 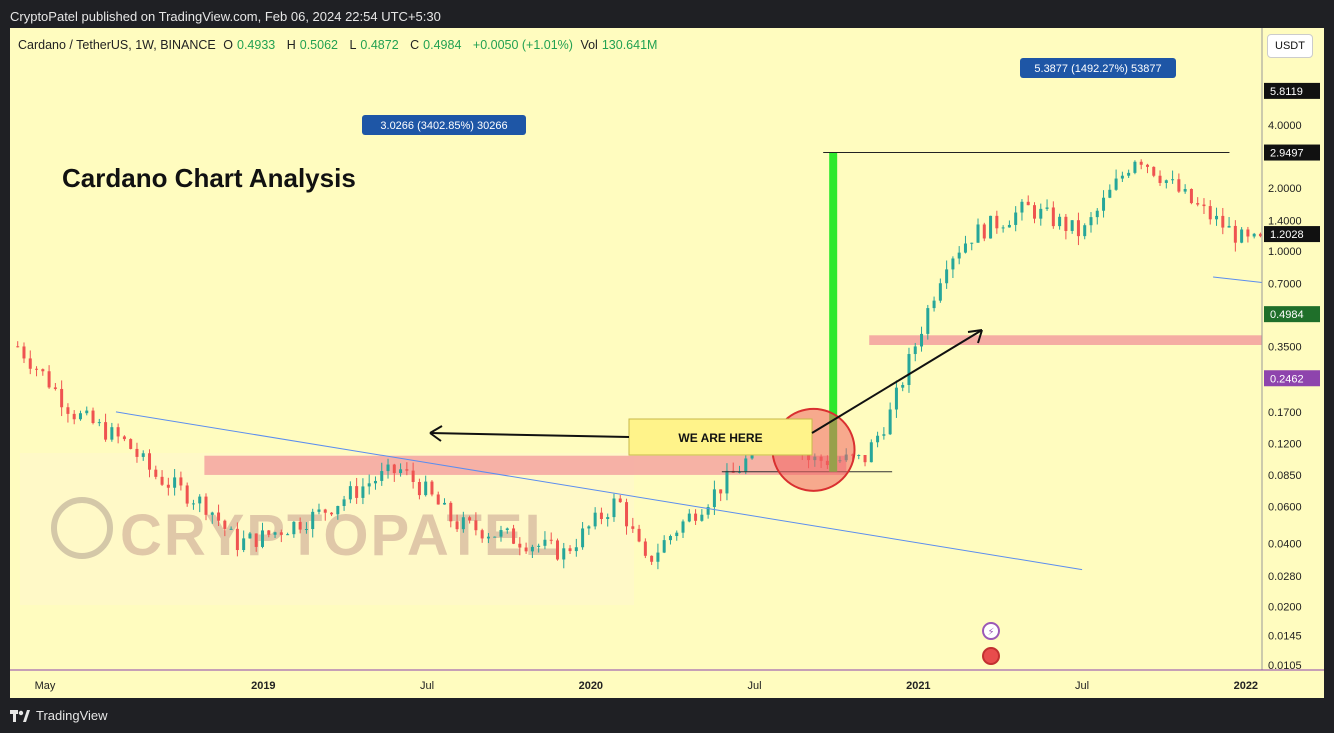 I want to click on price-label-0: 5.8119, so click(x=1286, y=92).